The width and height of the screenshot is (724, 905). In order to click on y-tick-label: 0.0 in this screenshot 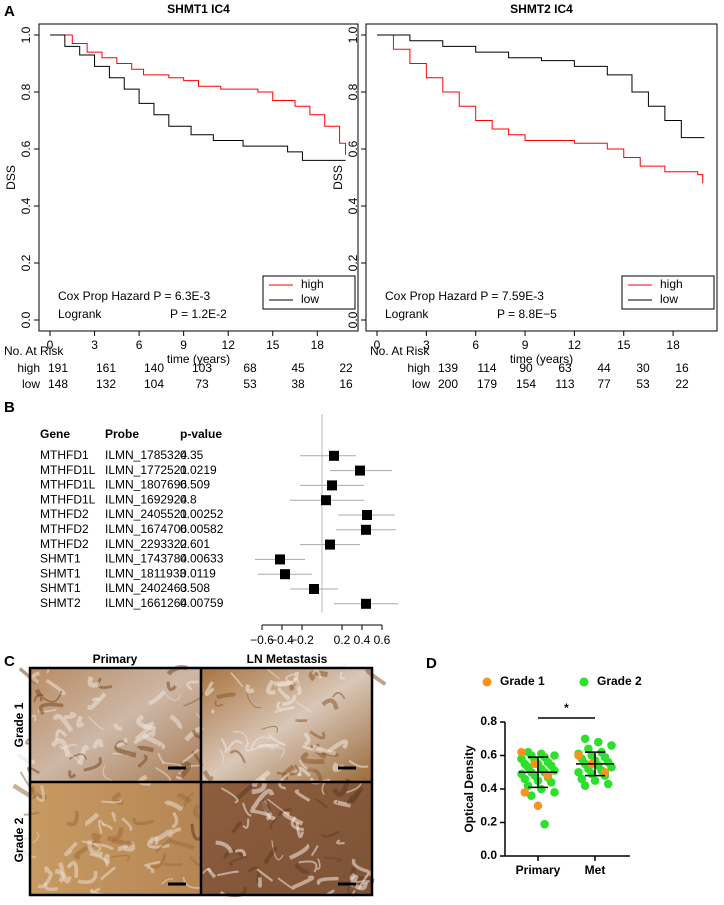, I will do `click(26, 319)`.